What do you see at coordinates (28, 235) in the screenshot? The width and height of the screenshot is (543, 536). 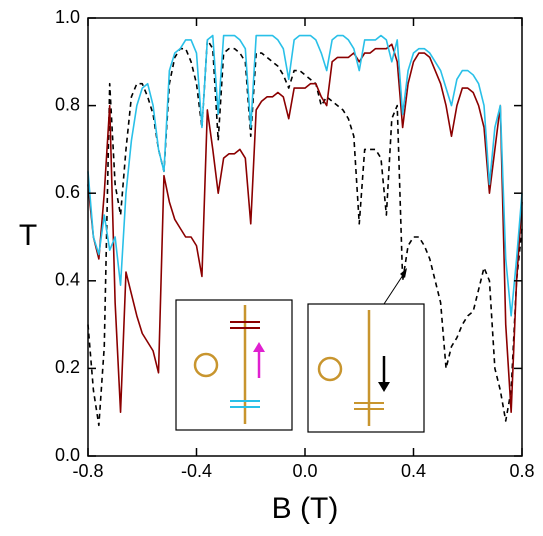 I see `y-axis-label: T` at bounding box center [28, 235].